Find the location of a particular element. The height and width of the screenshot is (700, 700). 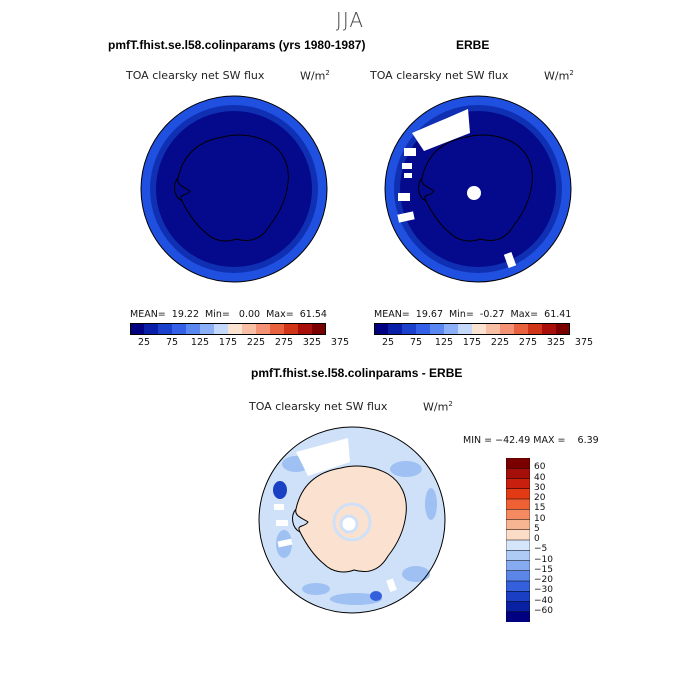

obs-units: W/m2 is located at coordinates (559, 76).